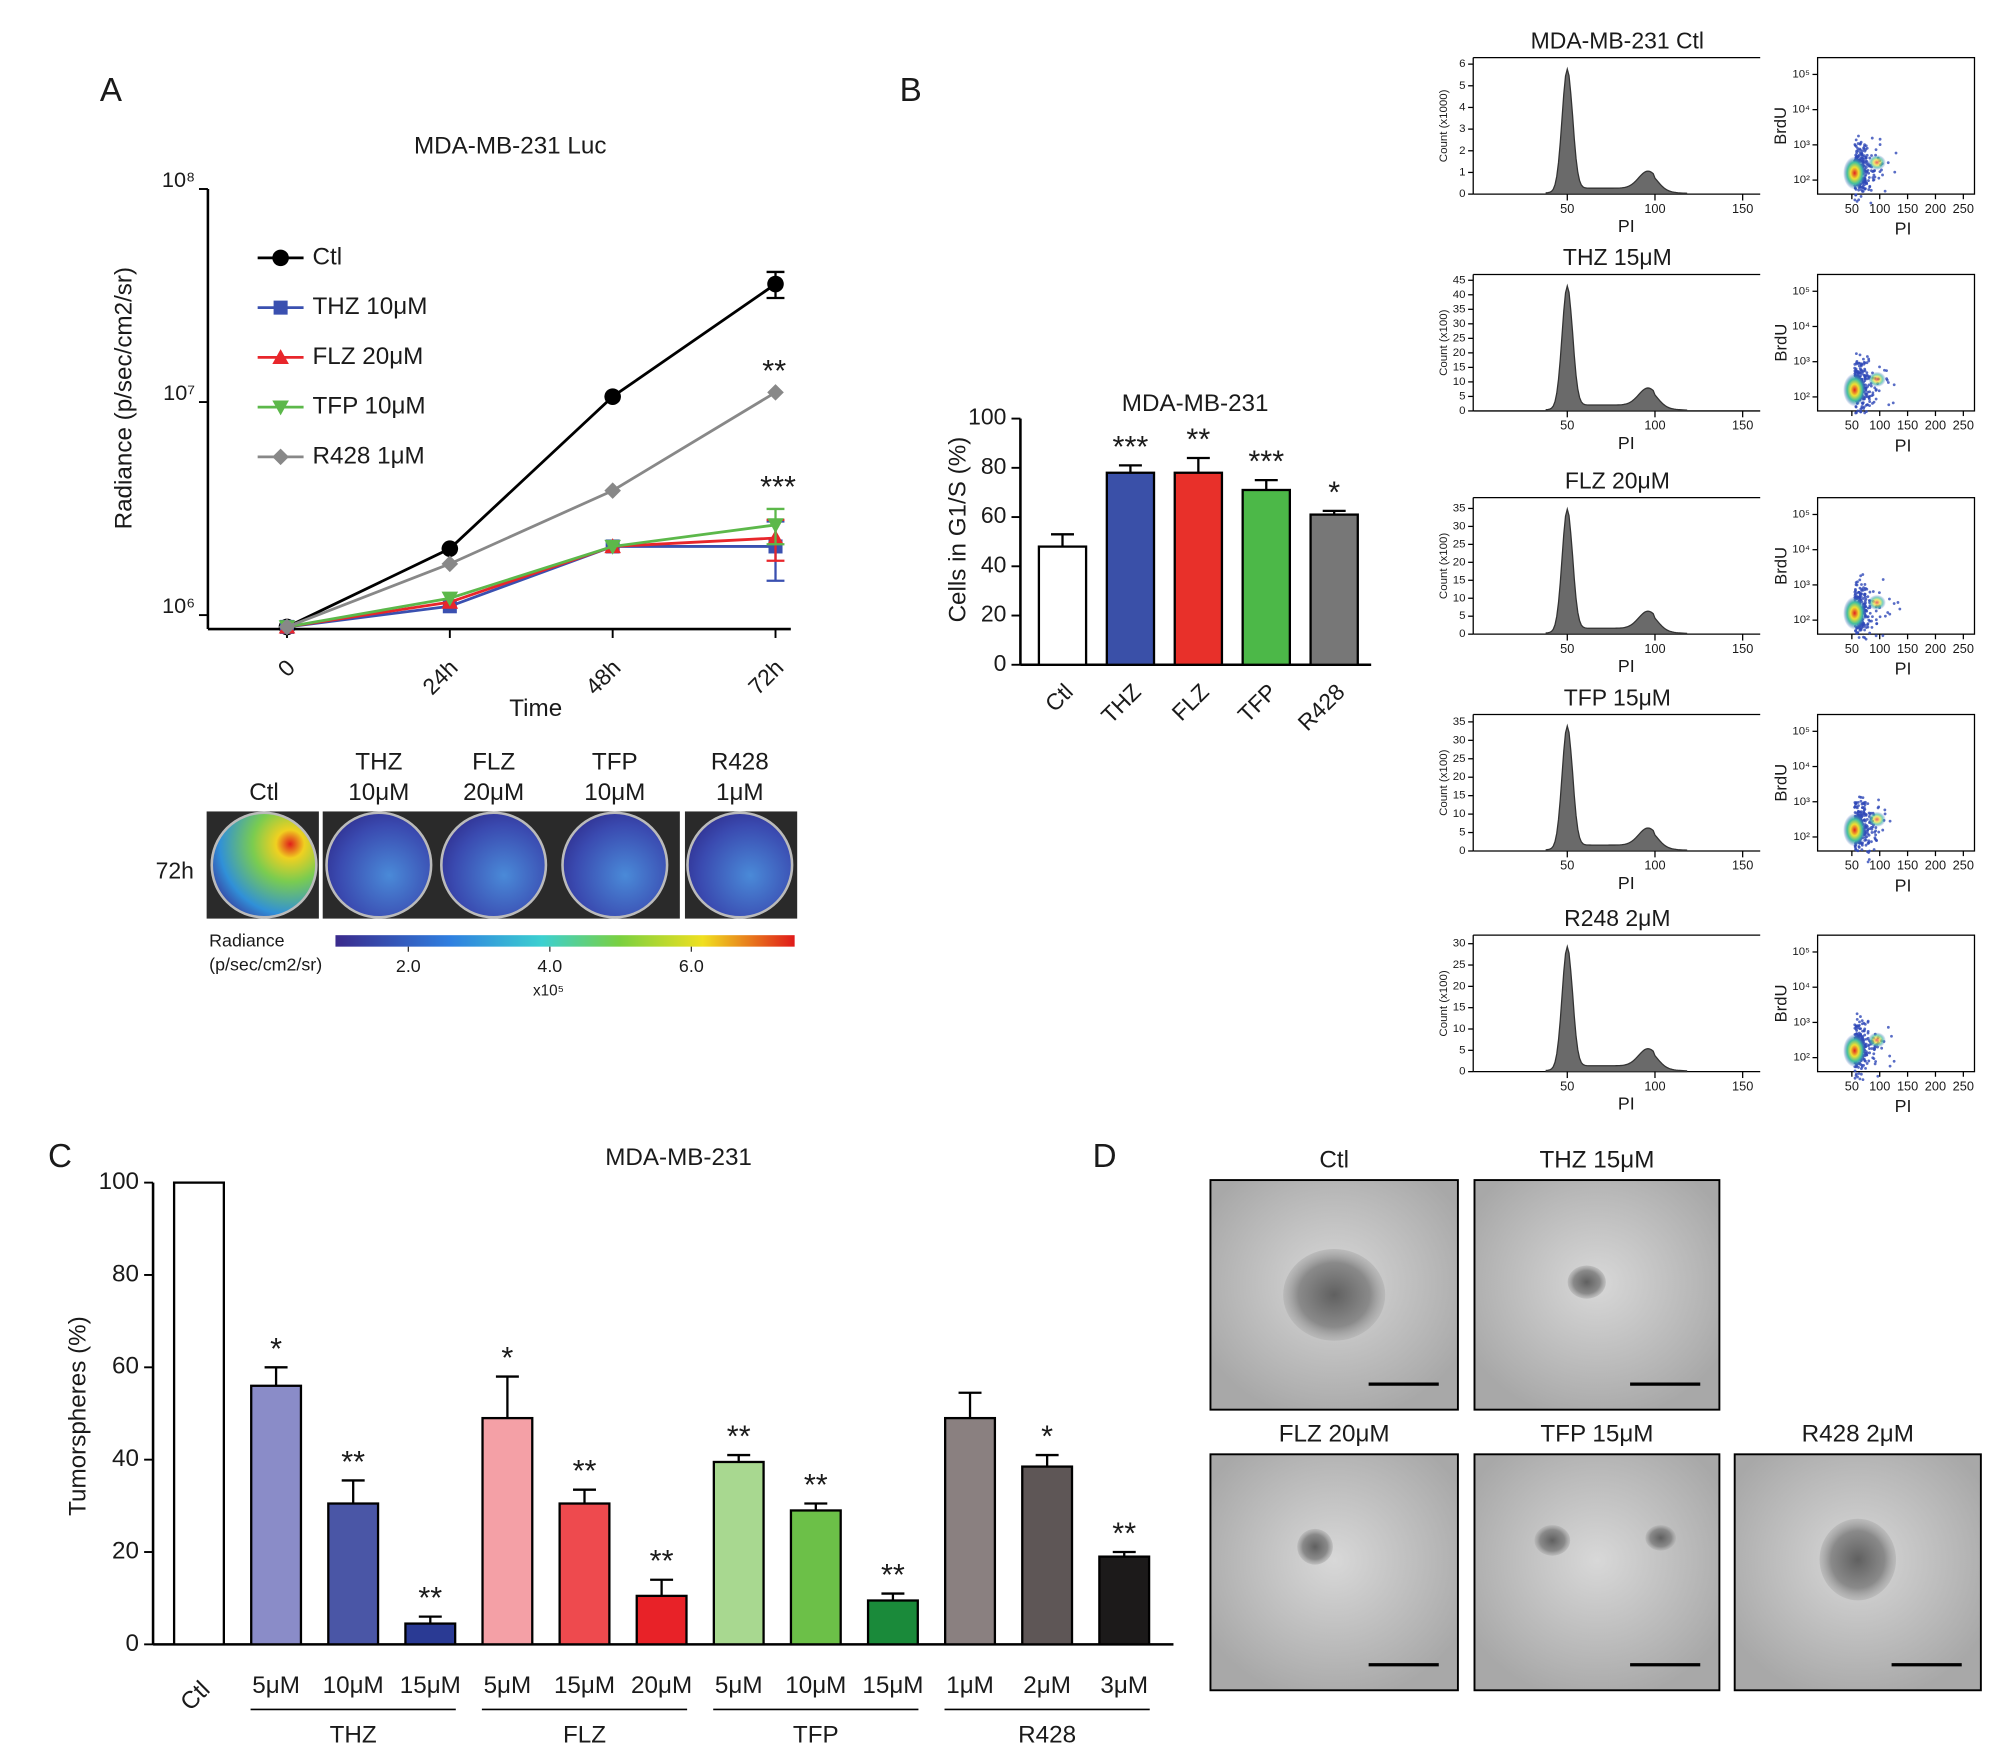 The image size is (2000, 1758). What do you see at coordinates (1858, 1434) in the screenshot?
I see `image-label: R428 2μM` at bounding box center [1858, 1434].